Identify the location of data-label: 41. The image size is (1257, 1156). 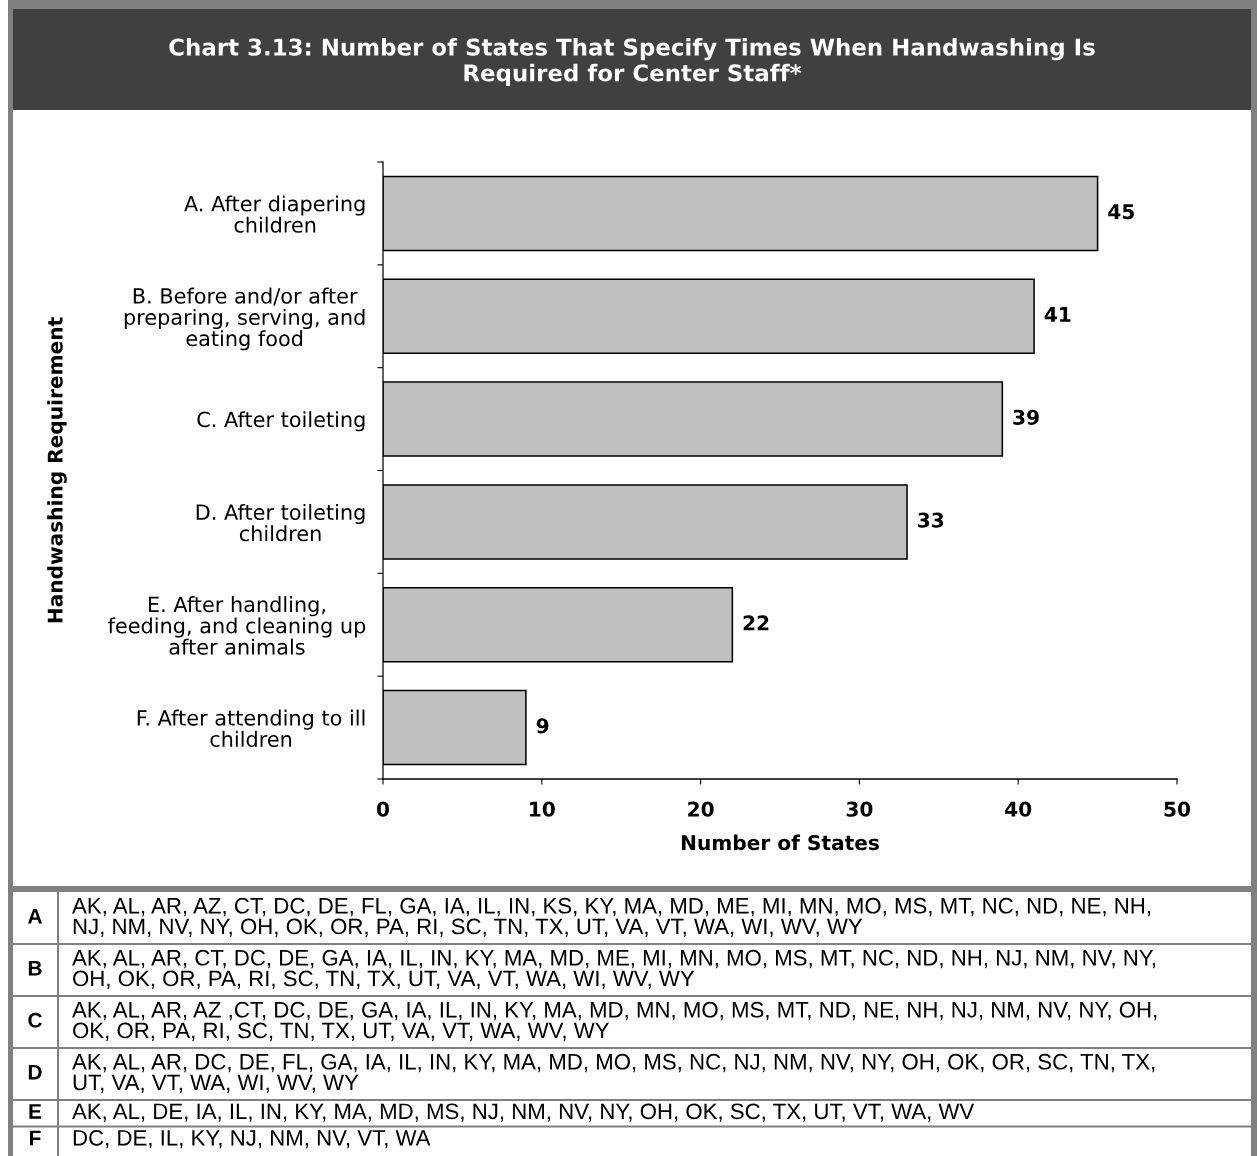
(1057, 314).